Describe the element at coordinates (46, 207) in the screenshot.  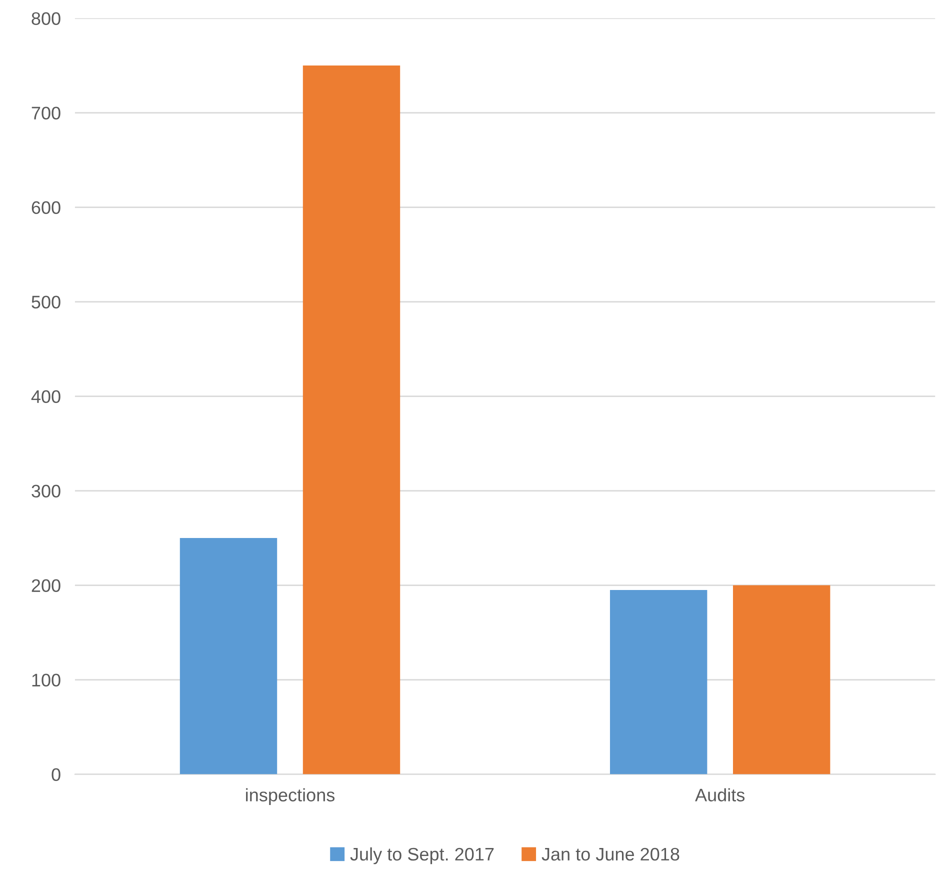
I see `y-tick-label: 600` at that location.